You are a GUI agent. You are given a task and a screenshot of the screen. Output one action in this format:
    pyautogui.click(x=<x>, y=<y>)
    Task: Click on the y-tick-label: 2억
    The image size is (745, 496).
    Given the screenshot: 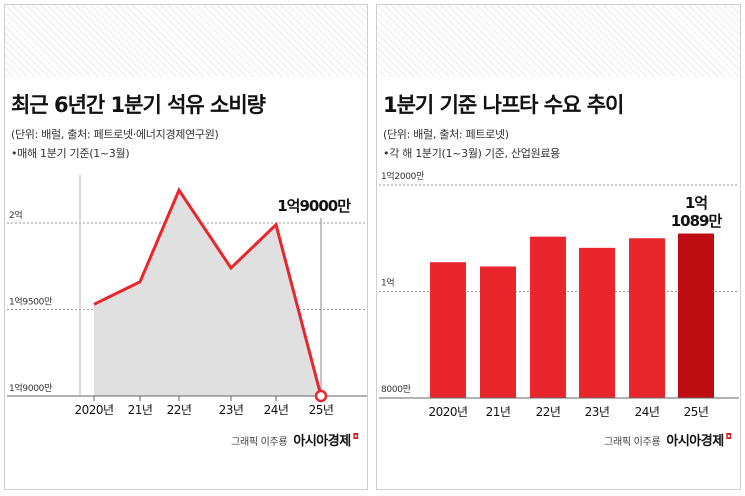 What is the action you would take?
    pyautogui.click(x=15, y=215)
    